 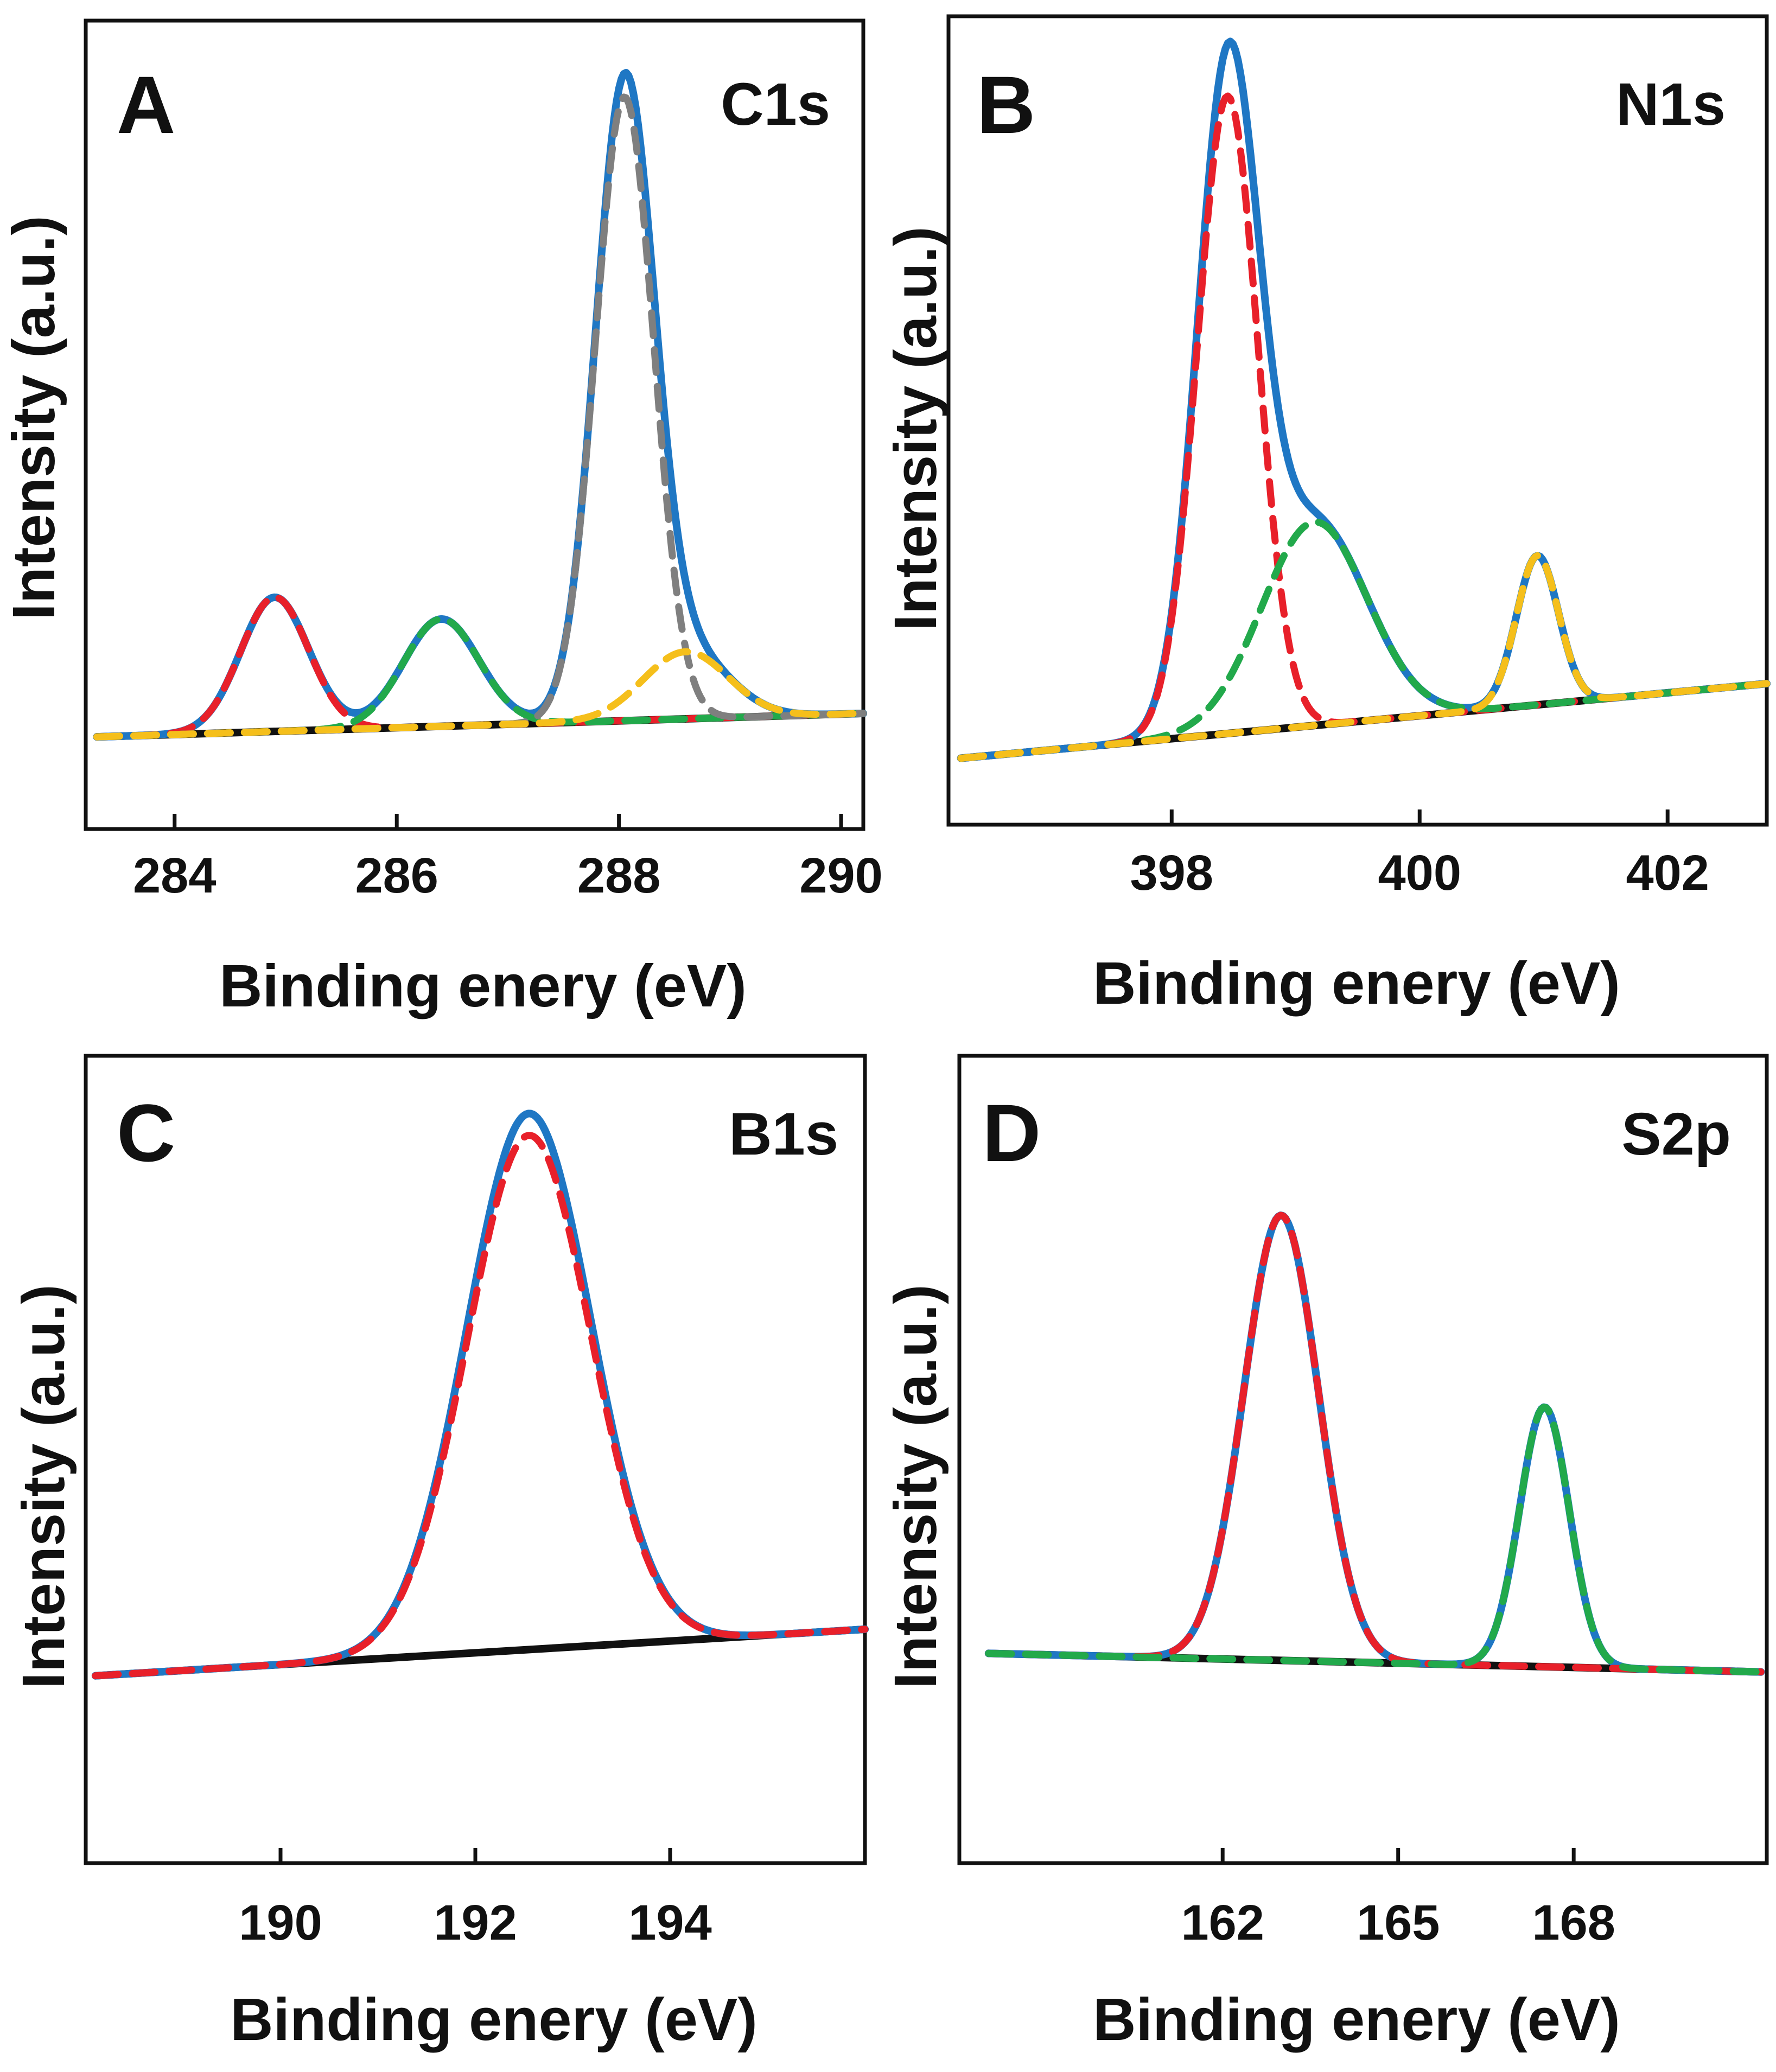 I want to click on x-tick-label: 194, so click(x=670, y=1922).